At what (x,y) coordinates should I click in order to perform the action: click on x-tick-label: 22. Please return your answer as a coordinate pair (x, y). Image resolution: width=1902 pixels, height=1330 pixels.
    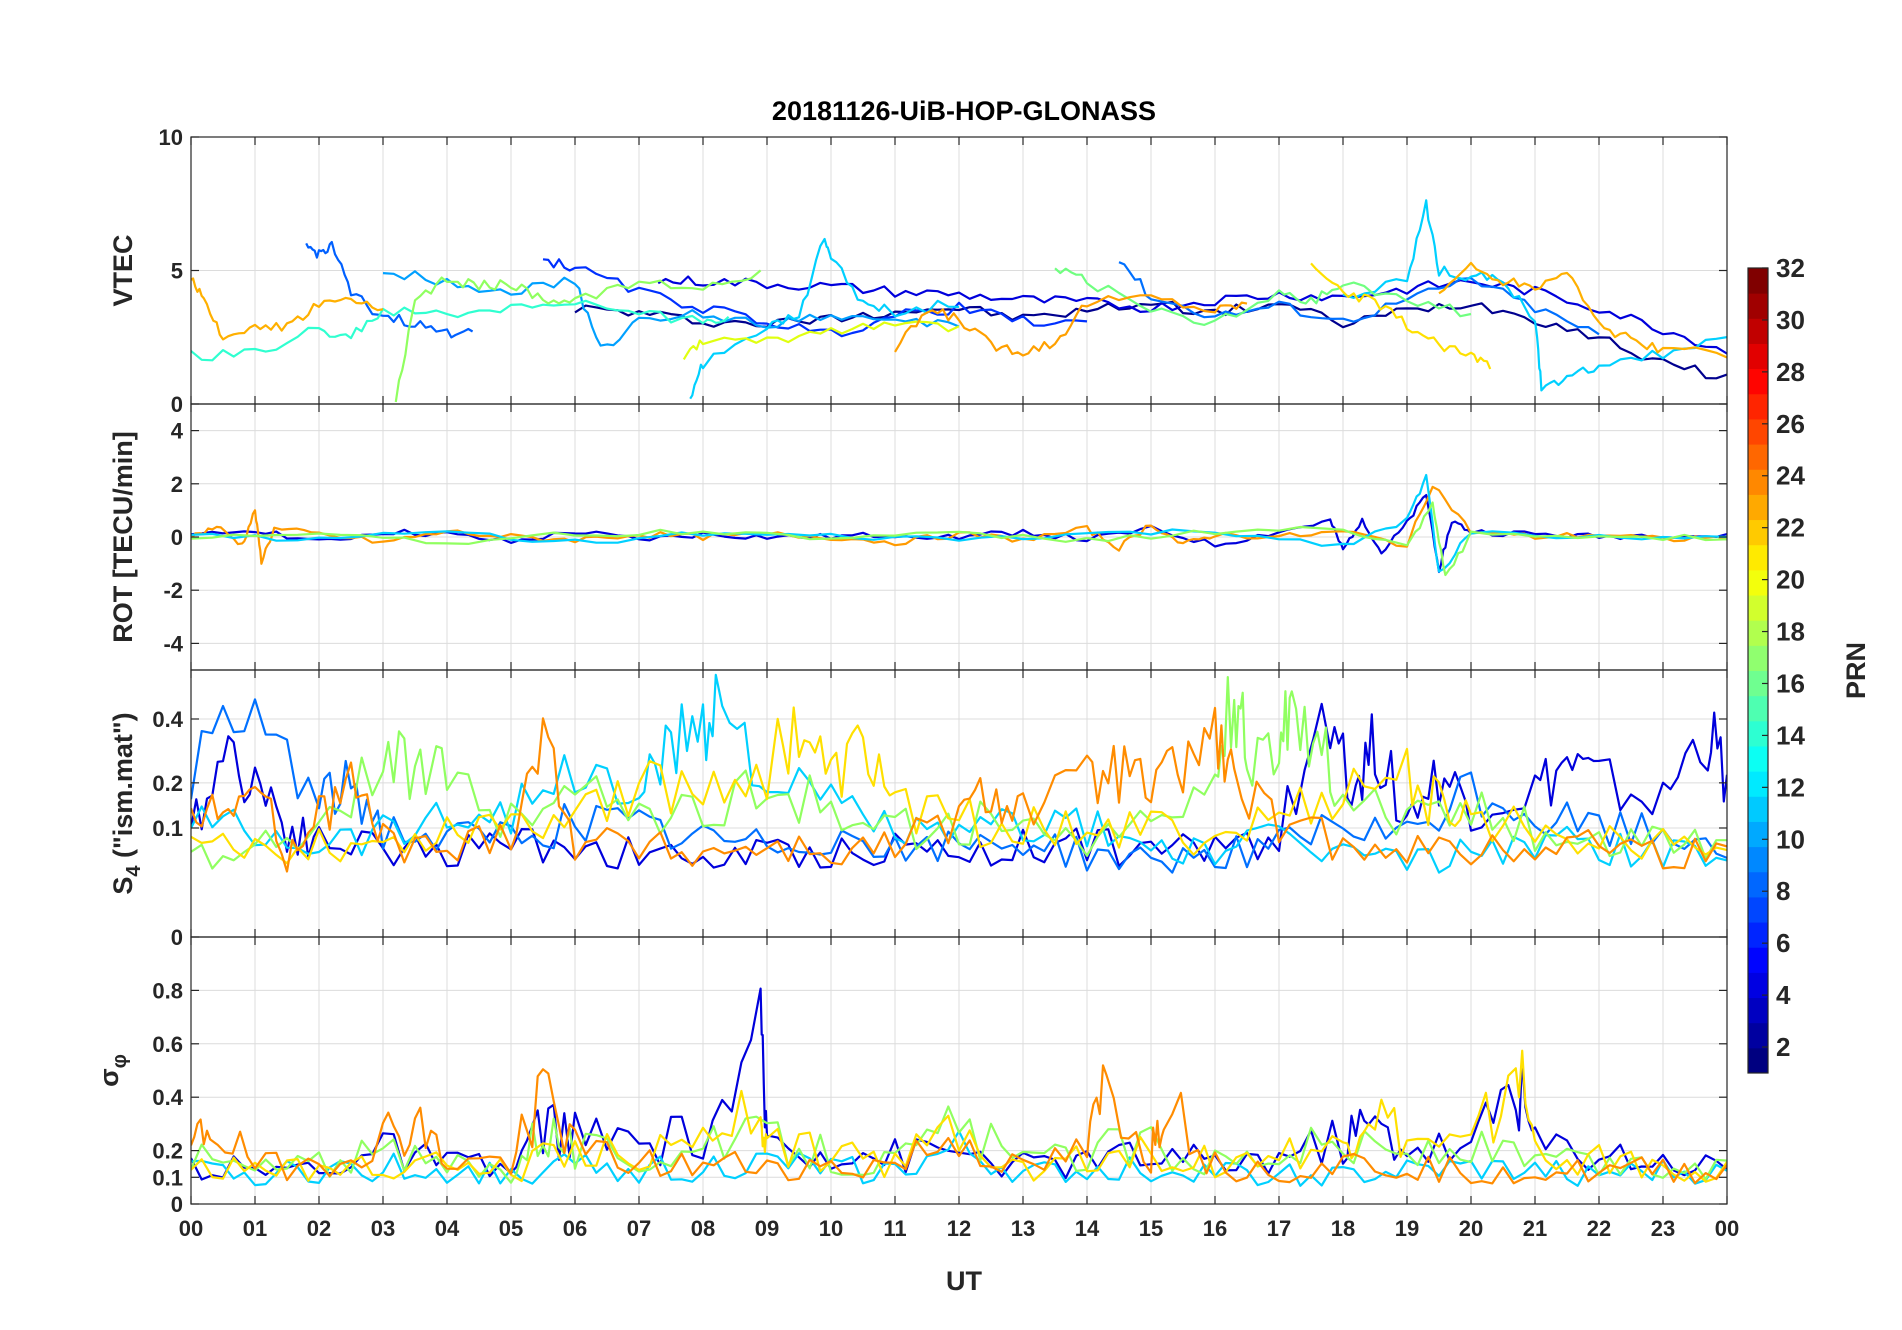
    Looking at the image, I should click on (1599, 1228).